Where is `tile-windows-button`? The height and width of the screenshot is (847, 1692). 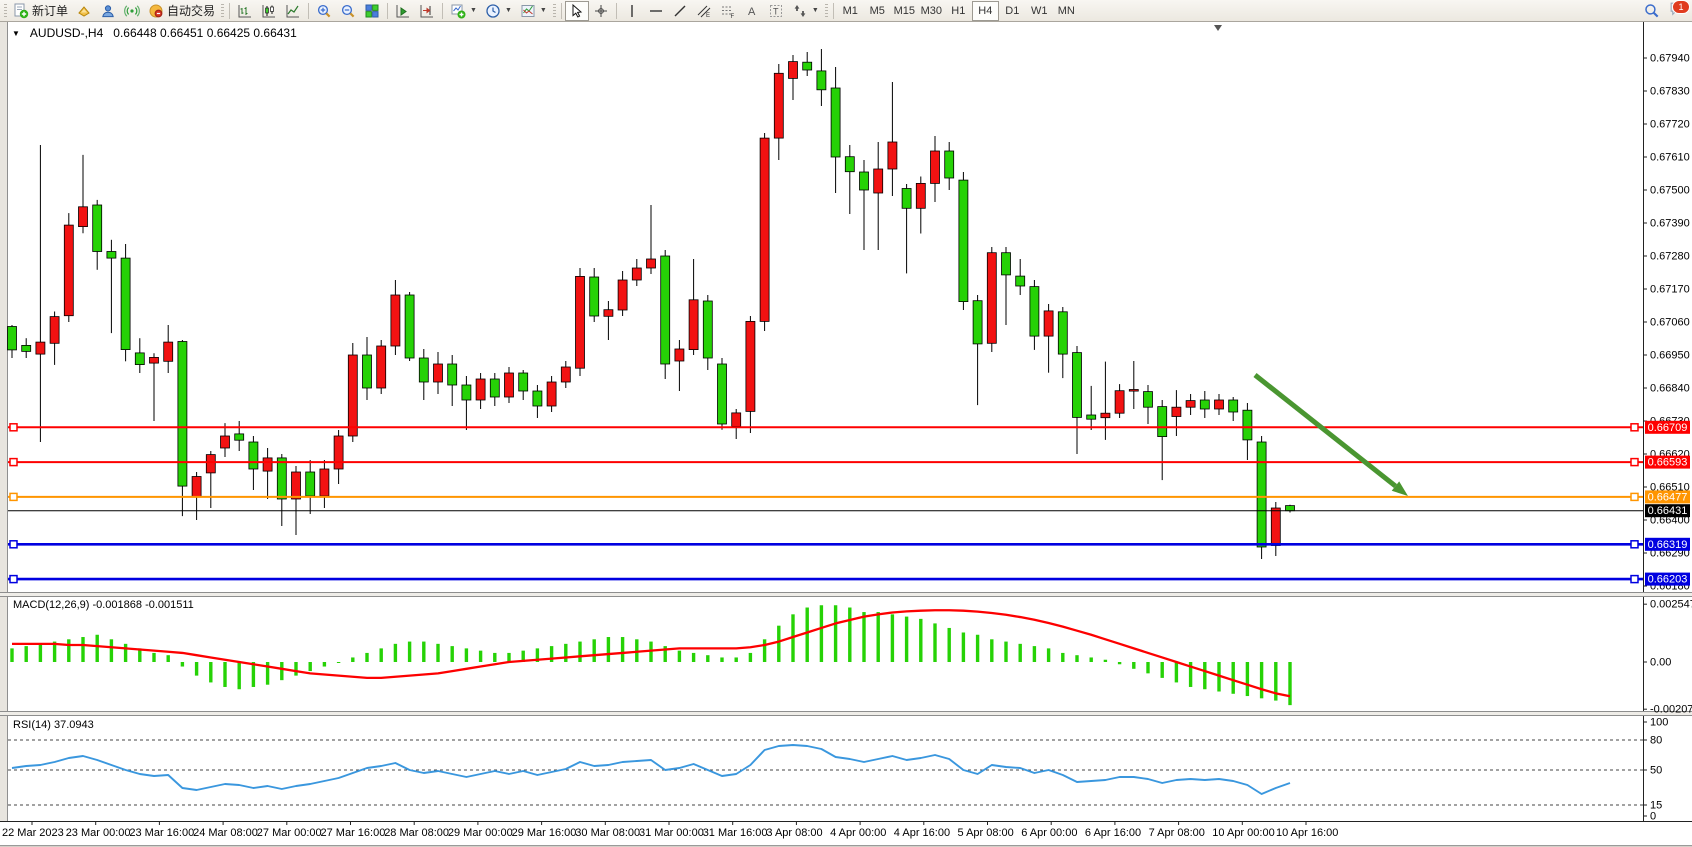
tile-windows-button is located at coordinates (372, 11).